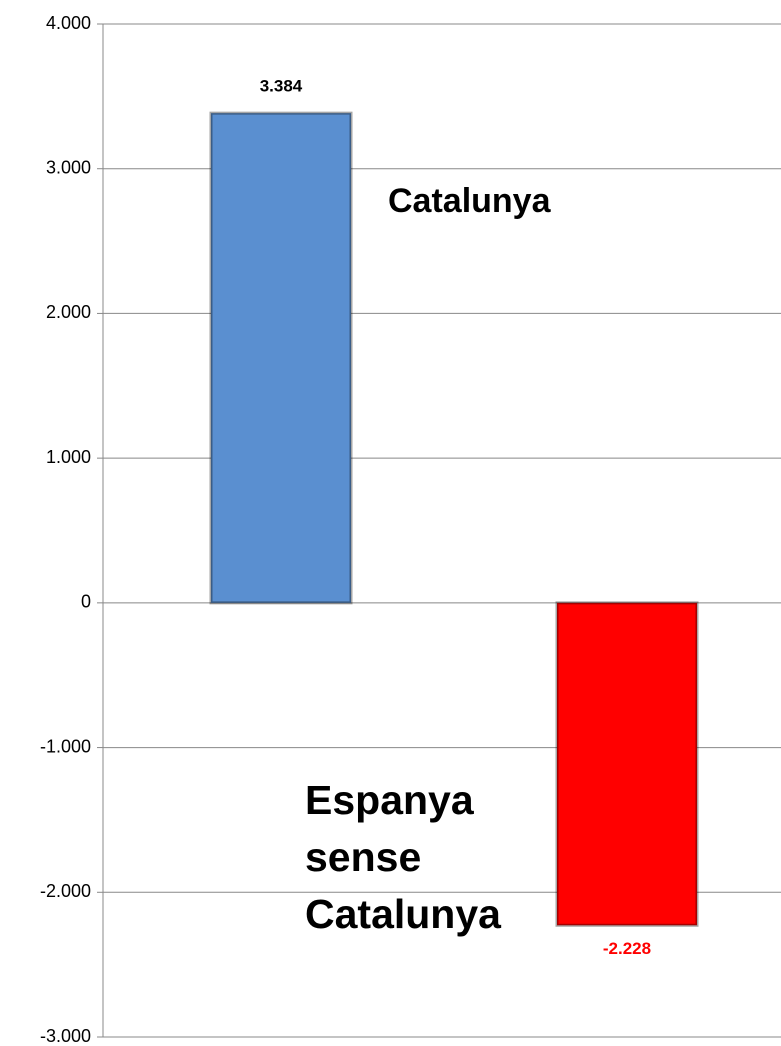  I want to click on y-tick-label: 1.000, so click(68, 457).